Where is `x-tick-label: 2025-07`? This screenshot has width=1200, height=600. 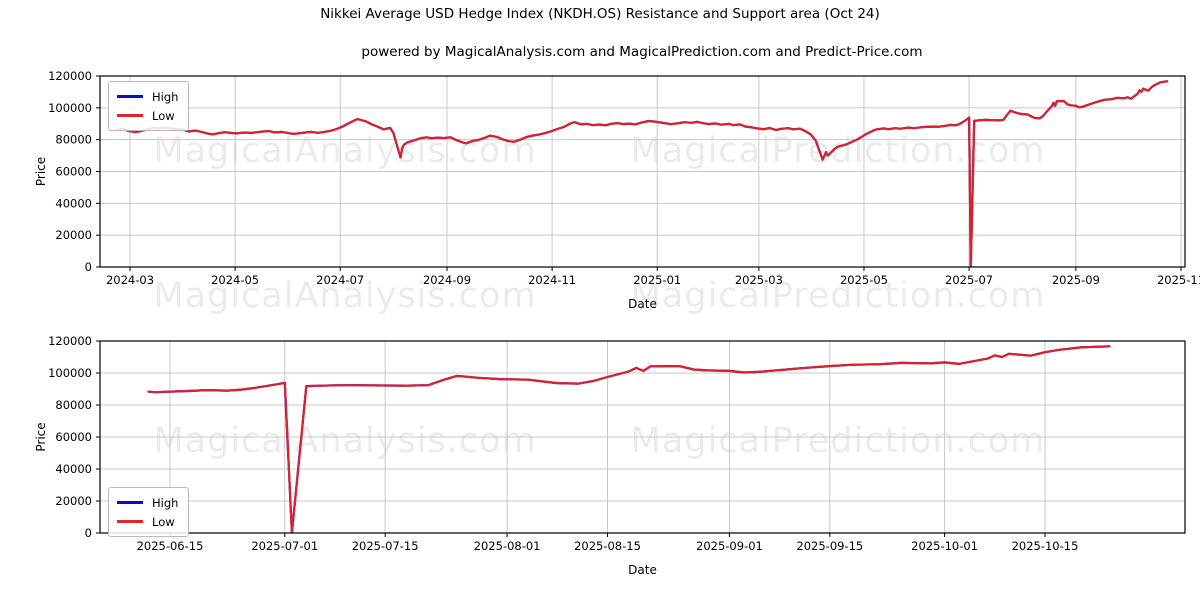
x-tick-label: 2025-07 is located at coordinates (969, 280).